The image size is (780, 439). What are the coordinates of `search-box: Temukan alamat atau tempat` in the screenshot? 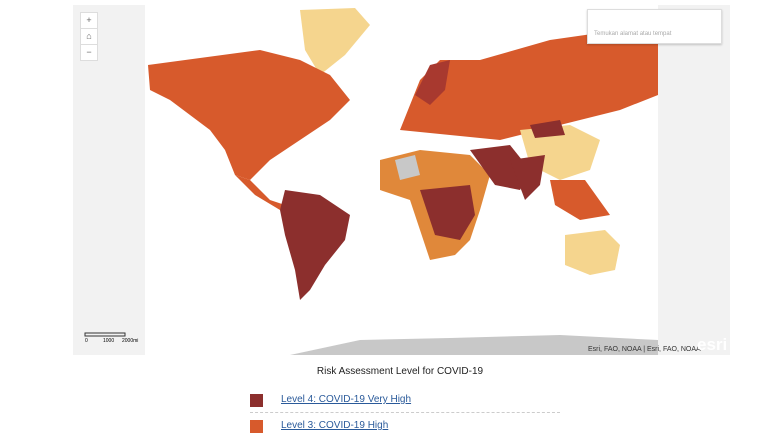 It's located at (654, 26).